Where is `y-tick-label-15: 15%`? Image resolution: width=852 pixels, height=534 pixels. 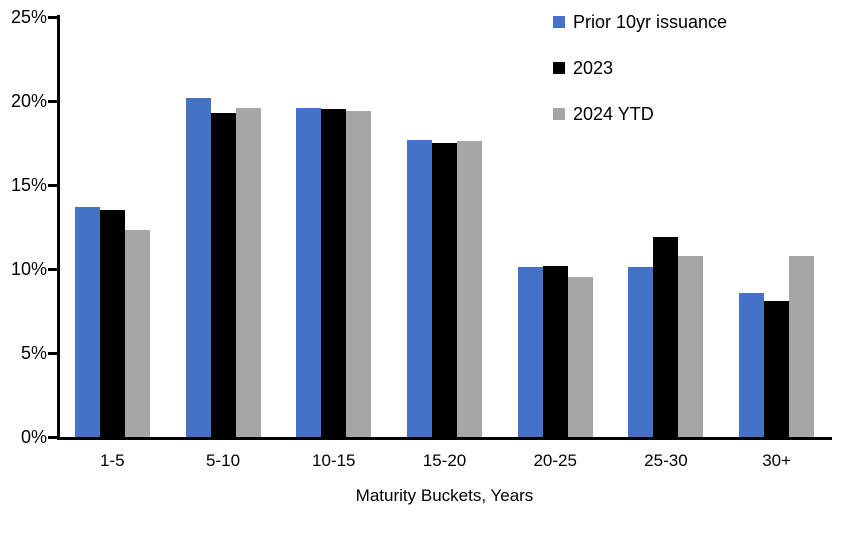 y-tick-label-15: 15% is located at coordinates (28, 185).